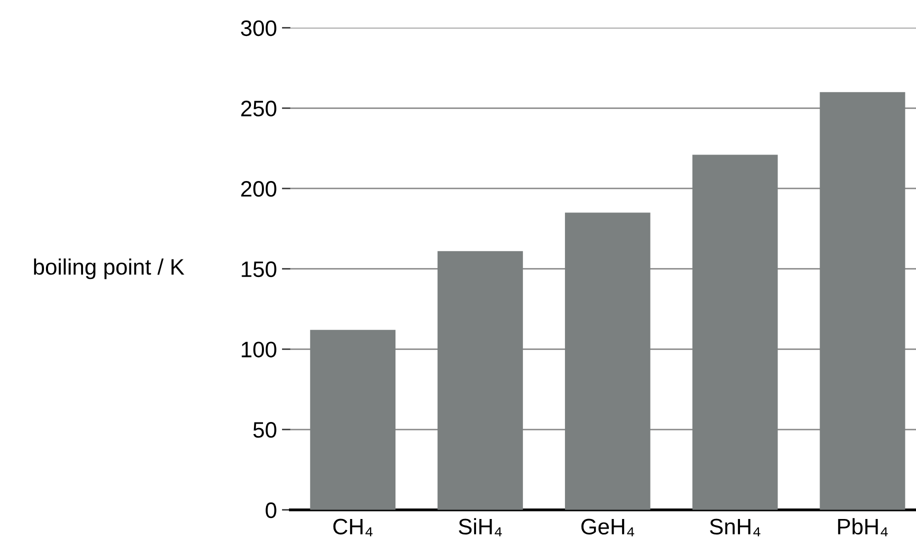 Image resolution: width=916 pixels, height=556 pixels. Describe the element at coordinates (264, 430) in the screenshot. I see `y-tick-label: 50` at that location.